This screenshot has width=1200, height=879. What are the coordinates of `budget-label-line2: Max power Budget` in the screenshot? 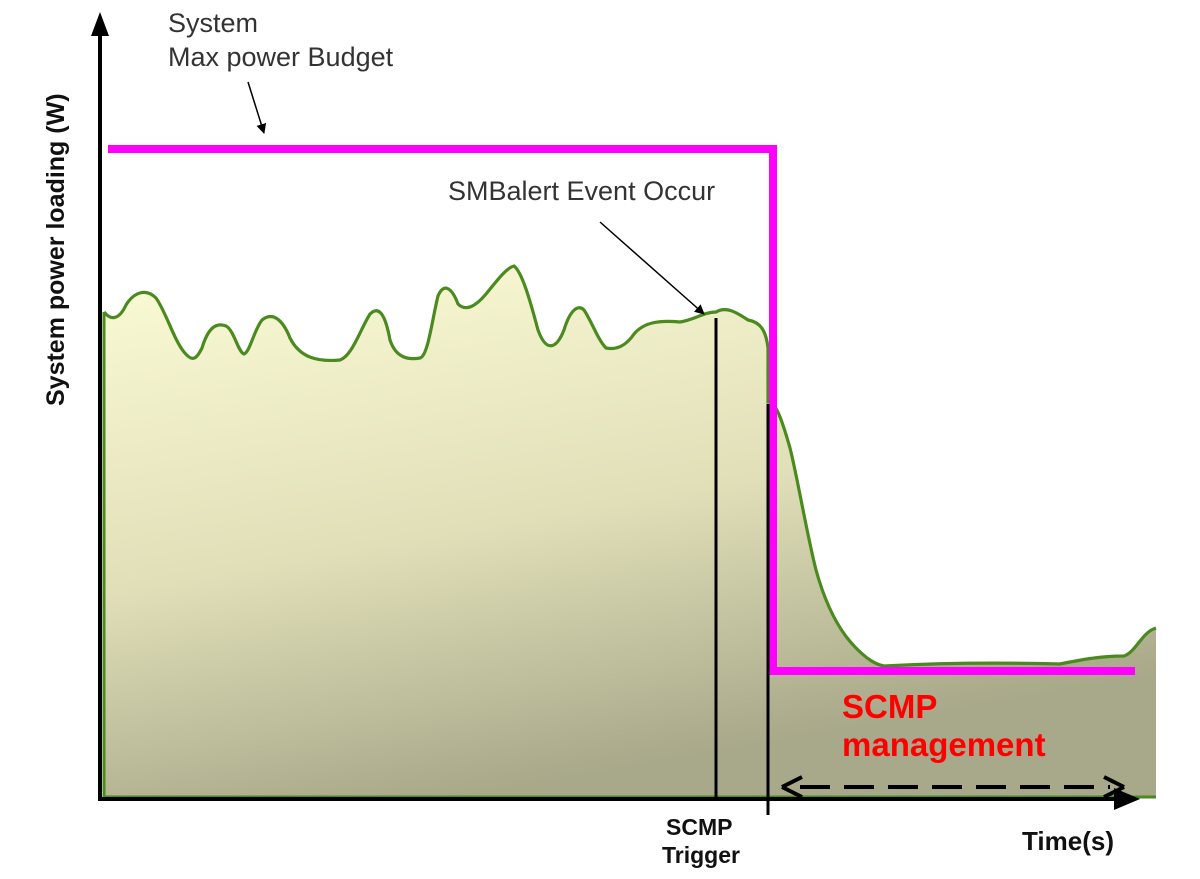 It's located at (281, 57).